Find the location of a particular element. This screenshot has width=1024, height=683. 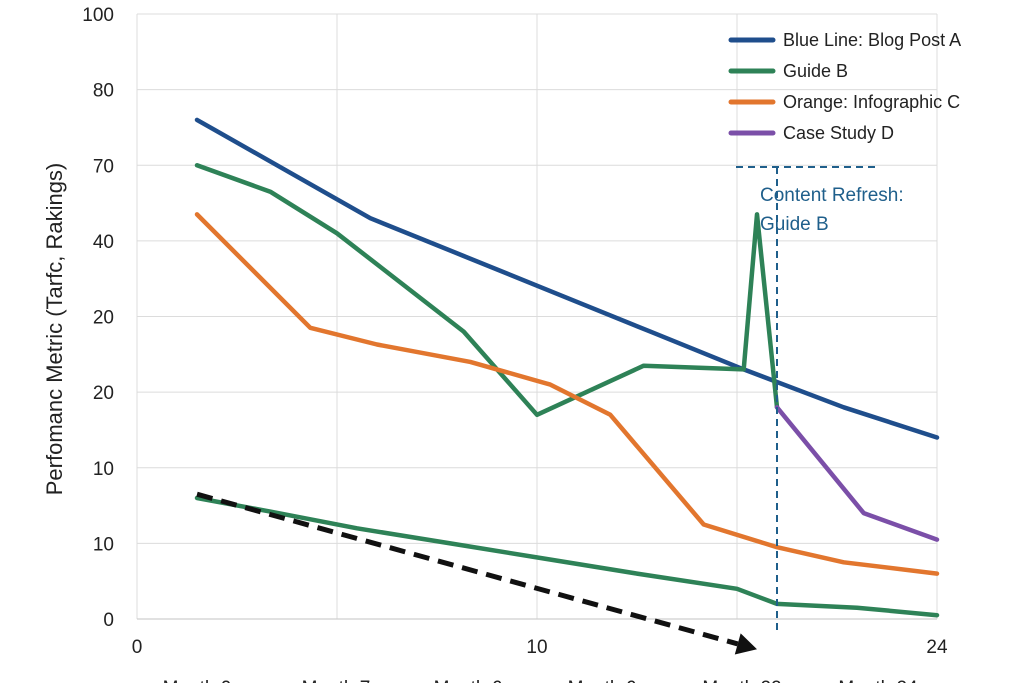

annotation-label: Guide B is located at coordinates (794, 224).